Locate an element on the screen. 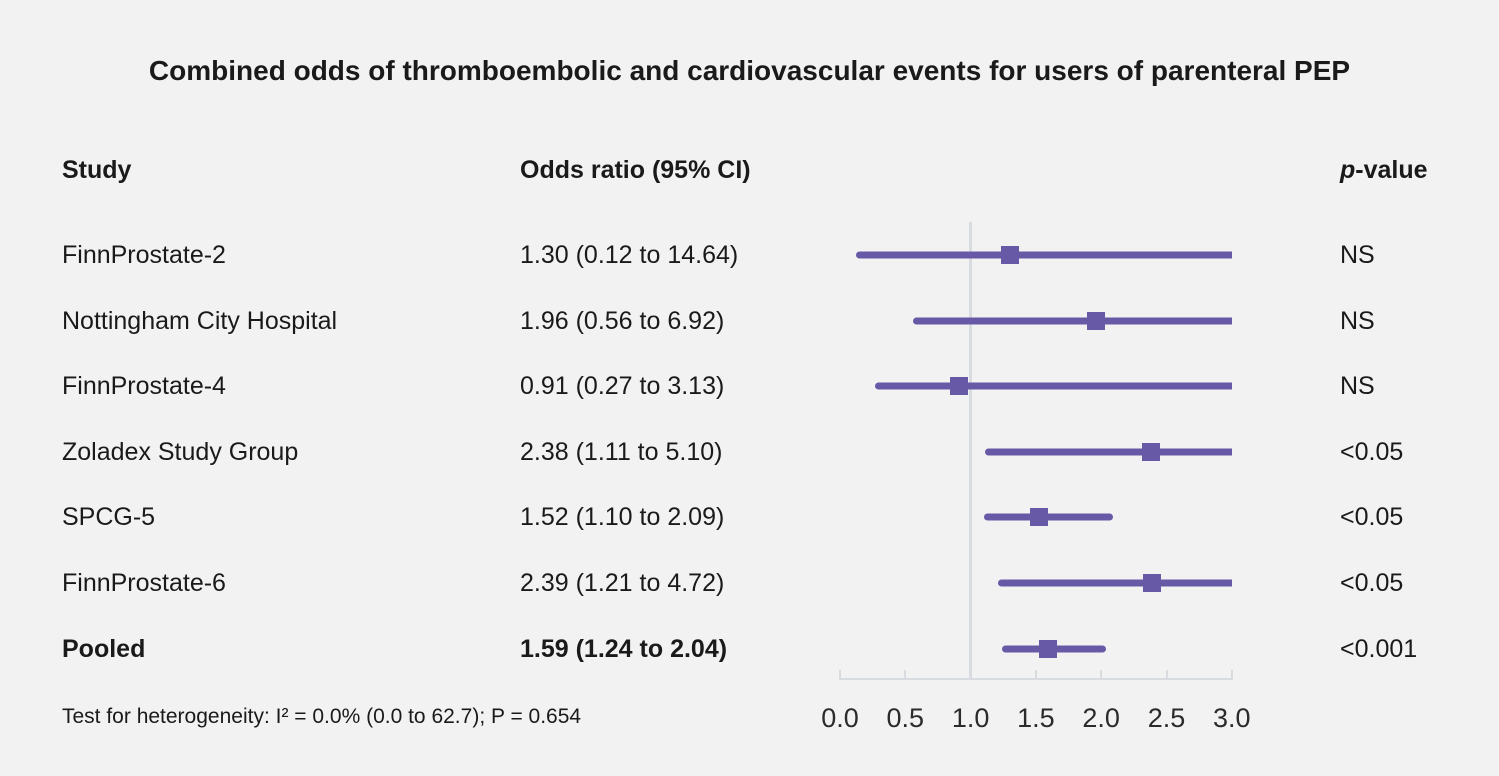  study-name: SPCG-5 is located at coordinates (109, 517).